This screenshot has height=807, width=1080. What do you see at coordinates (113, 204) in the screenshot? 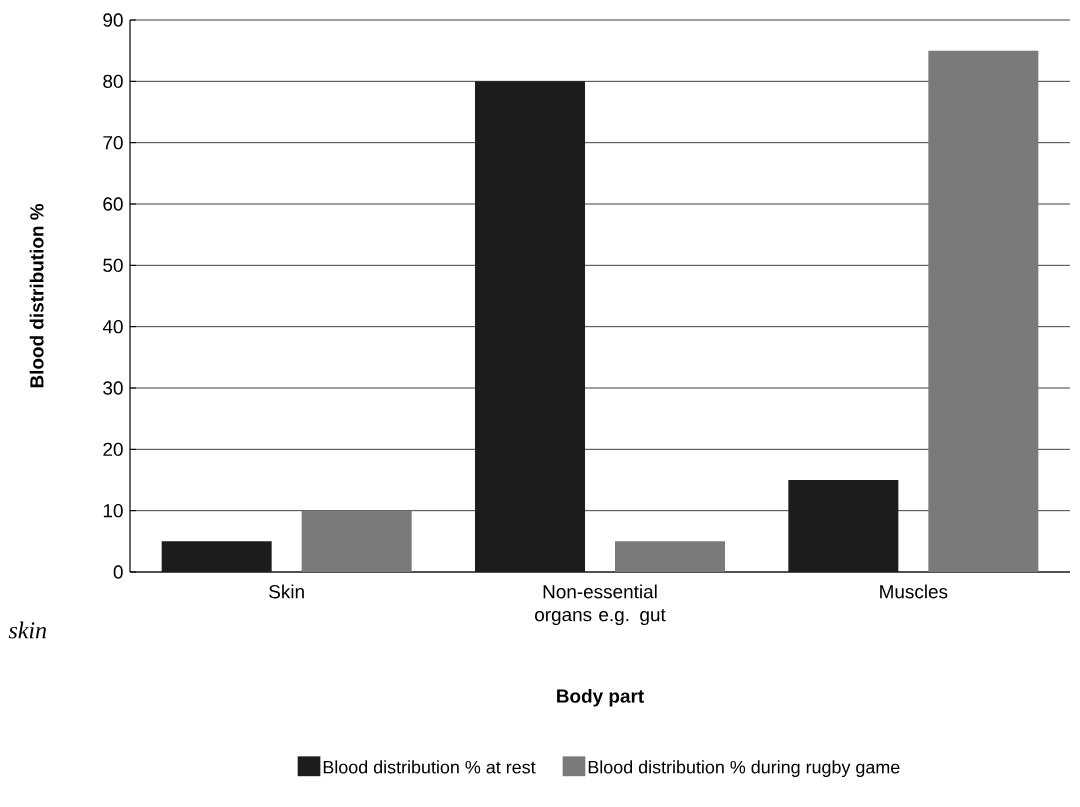
I see `y-tick-label: 60` at bounding box center [113, 204].